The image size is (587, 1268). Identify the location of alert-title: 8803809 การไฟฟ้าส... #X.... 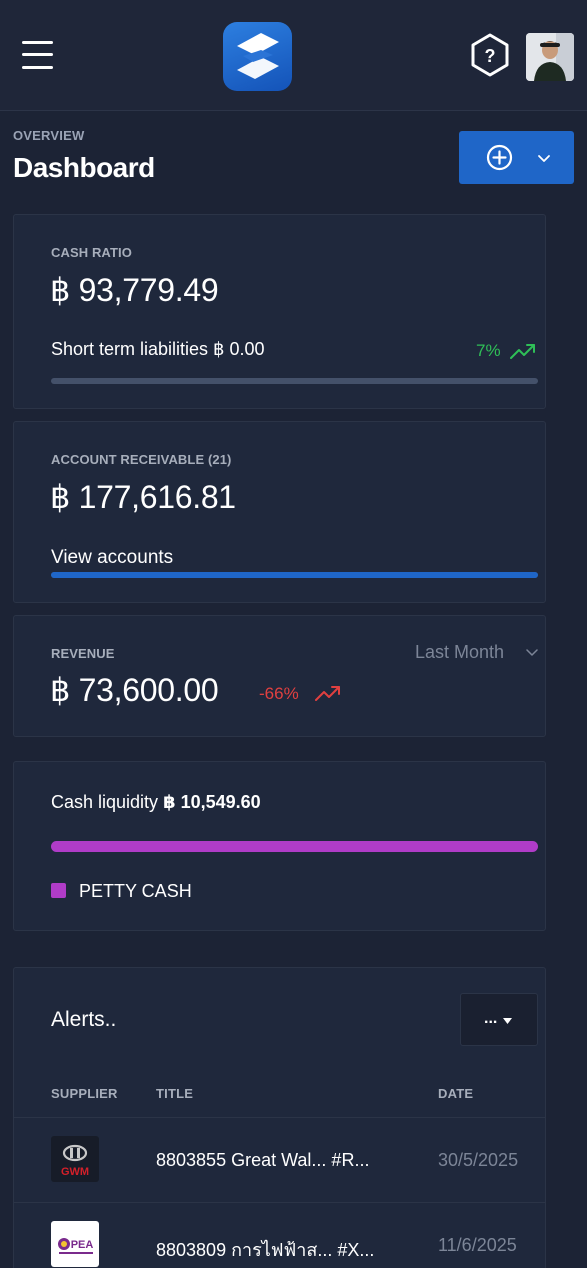
(265, 1250).